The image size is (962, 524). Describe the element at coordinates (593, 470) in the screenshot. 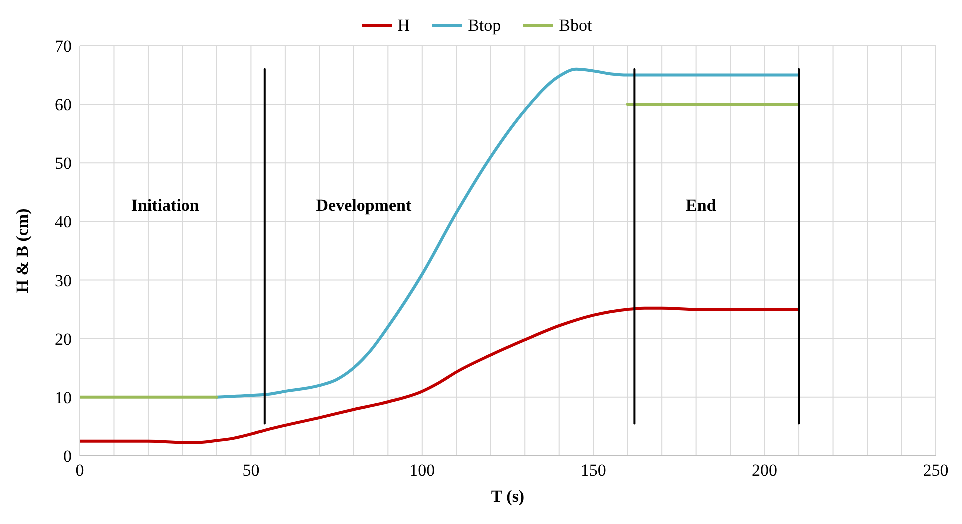

I see `x-tick-label: 150` at that location.